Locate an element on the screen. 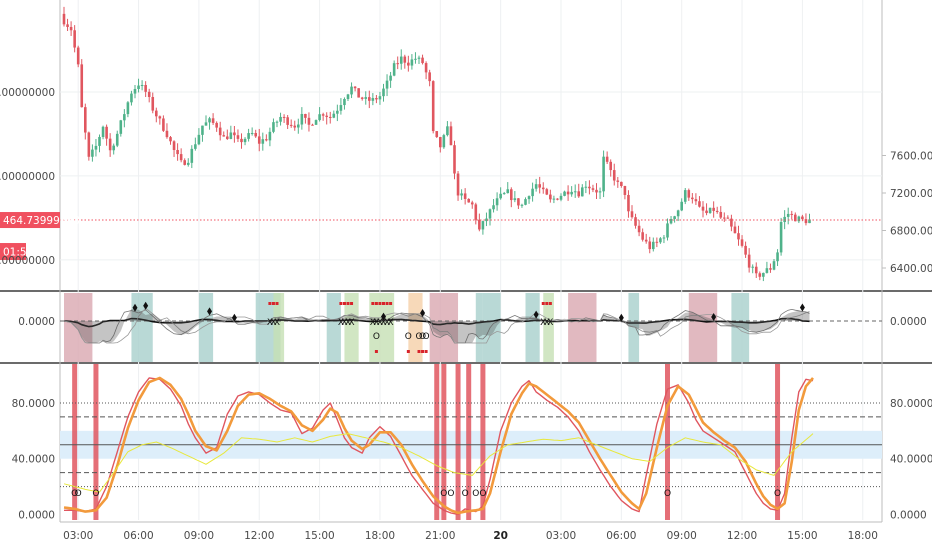 The height and width of the screenshot is (550, 932). time-tick-label: 20 is located at coordinates (500, 536).